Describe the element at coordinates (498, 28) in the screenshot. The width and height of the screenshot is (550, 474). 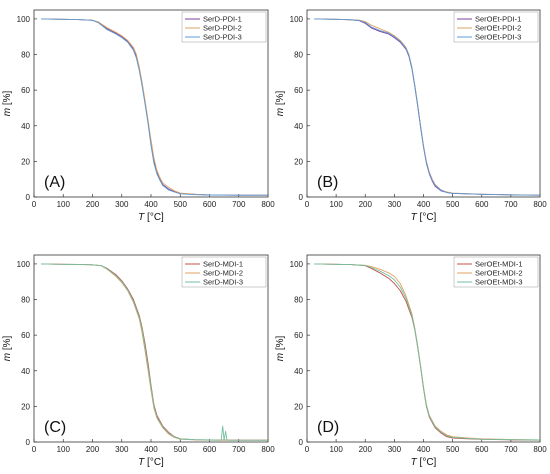
I see `legend-entry: SerOEt-PDI-2` at that location.